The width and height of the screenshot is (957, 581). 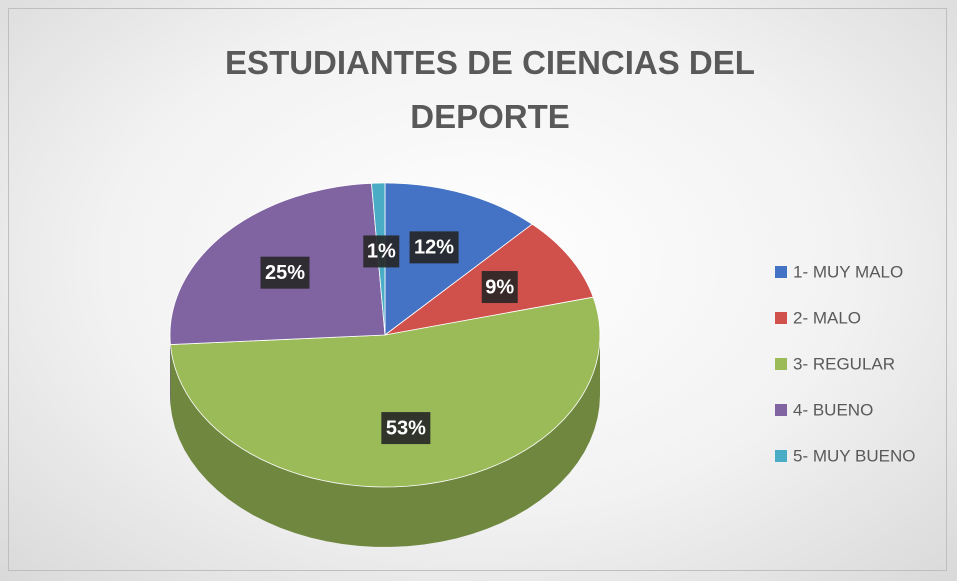 I want to click on data-label: 12%, so click(x=434, y=248).